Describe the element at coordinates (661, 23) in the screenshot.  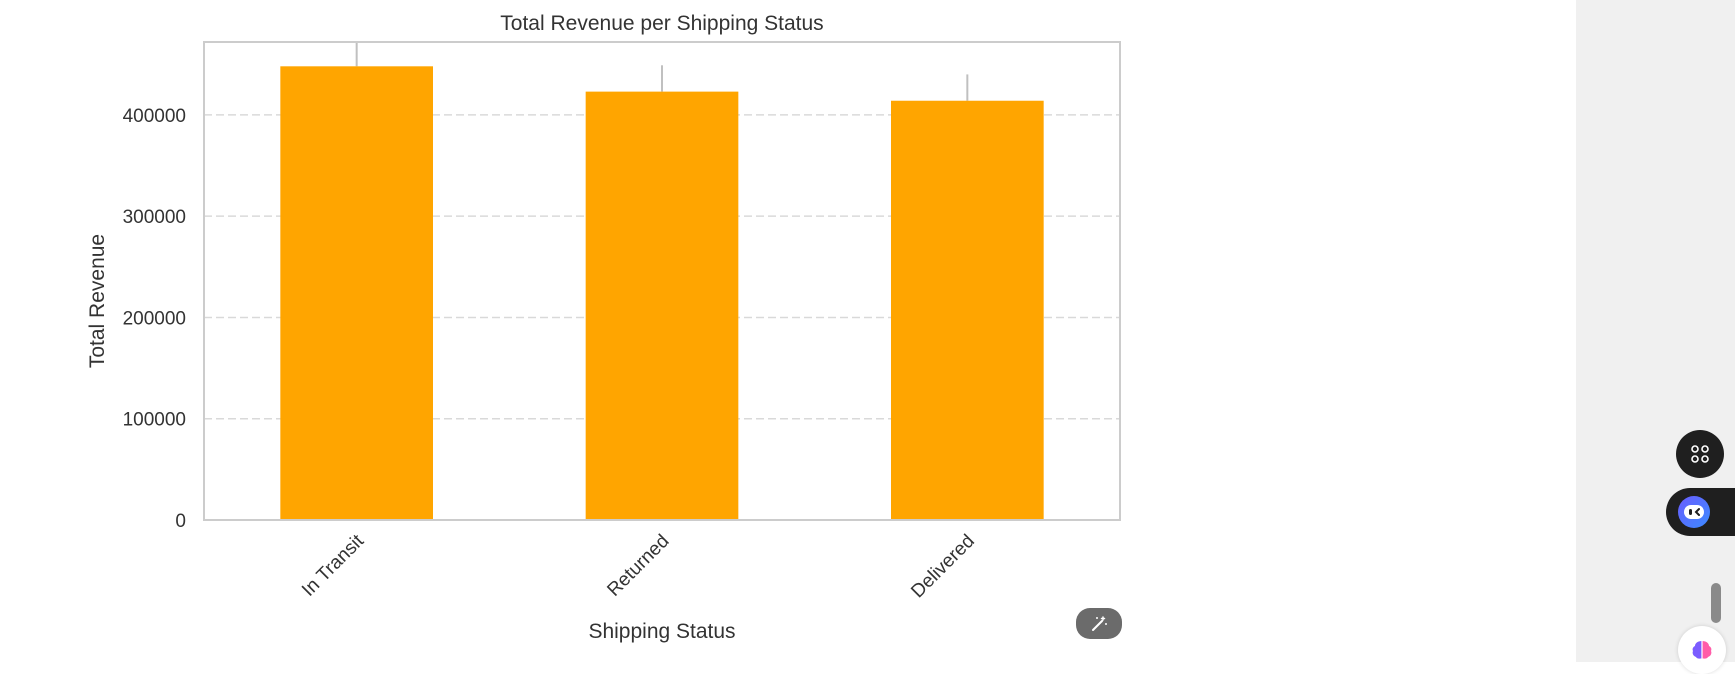
I see `chart-title: Total Revenue per Shipping Status` at that location.